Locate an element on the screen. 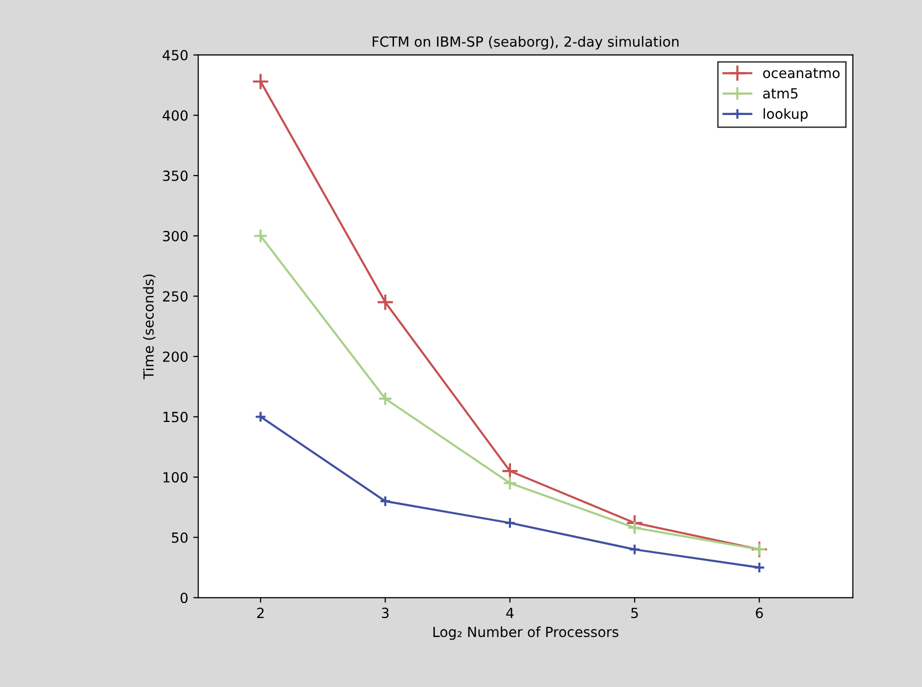  legend-label: oceanatmo is located at coordinates (801, 73).